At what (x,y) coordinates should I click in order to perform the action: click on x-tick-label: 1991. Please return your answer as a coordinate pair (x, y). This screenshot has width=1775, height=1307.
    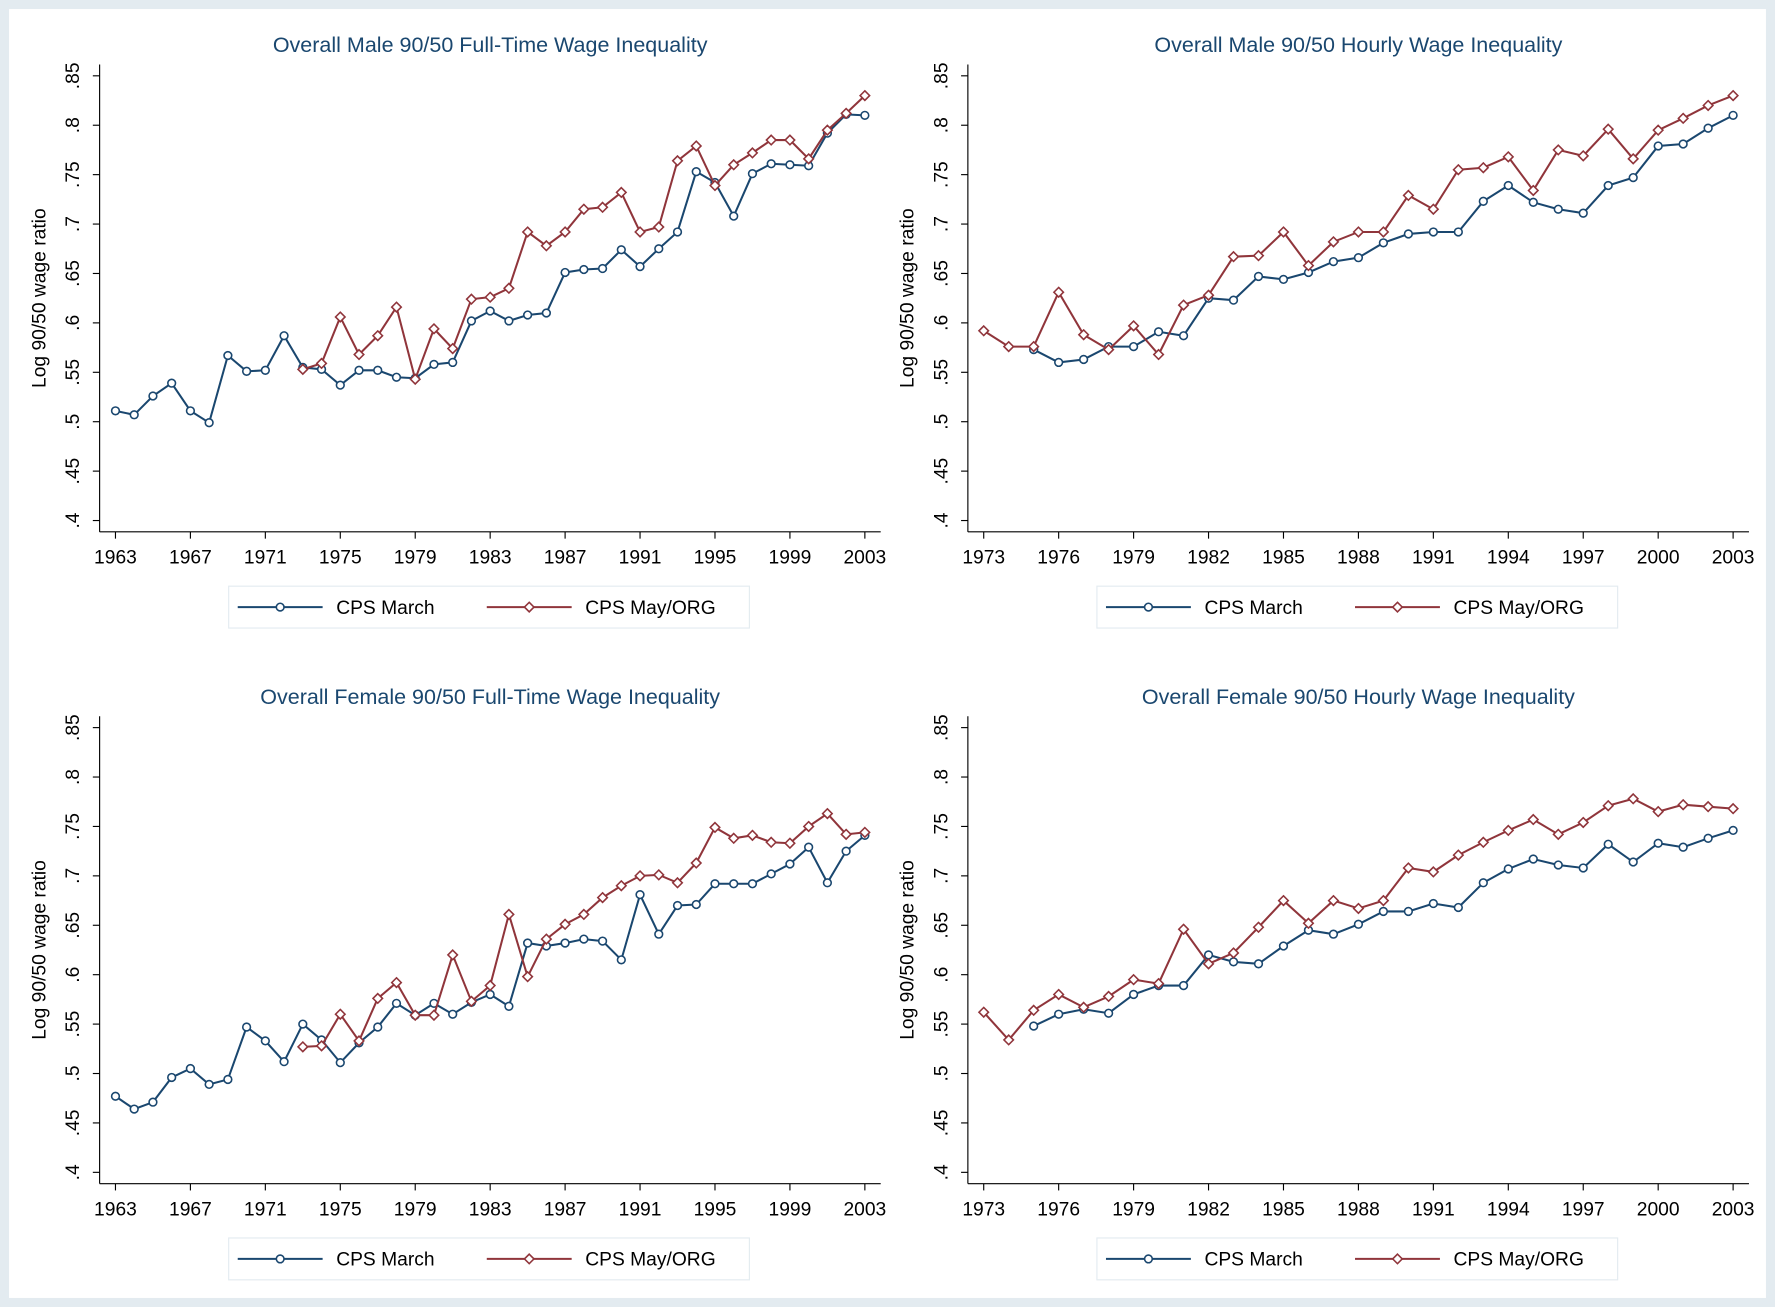
    Looking at the image, I should click on (640, 558).